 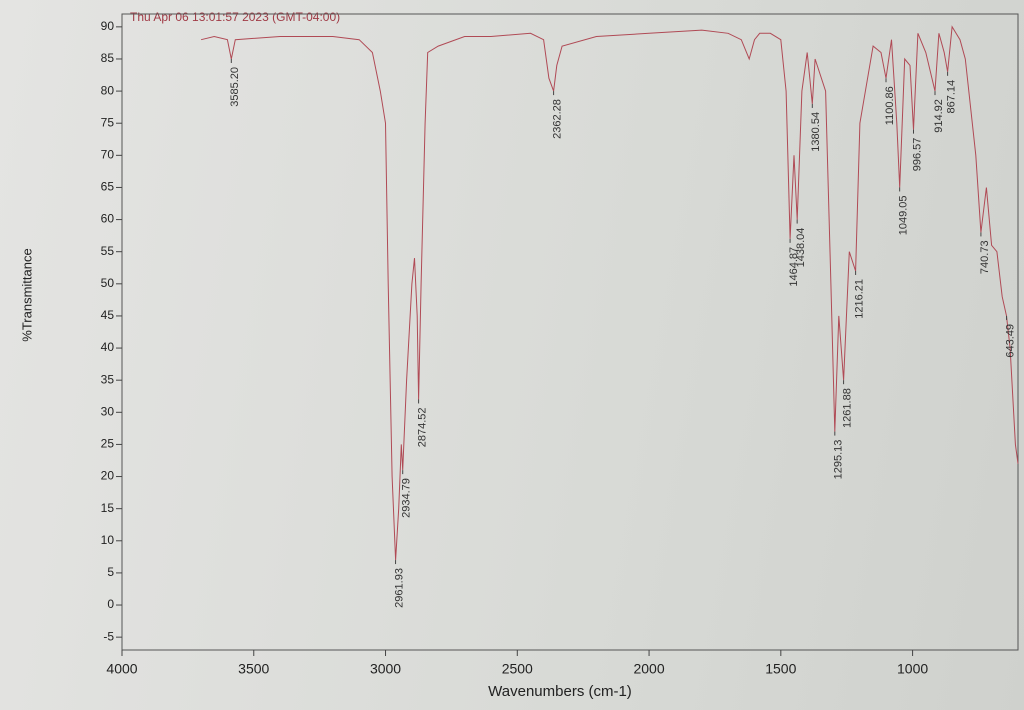 I want to click on peak-label: 2934.79, so click(x=407, y=498).